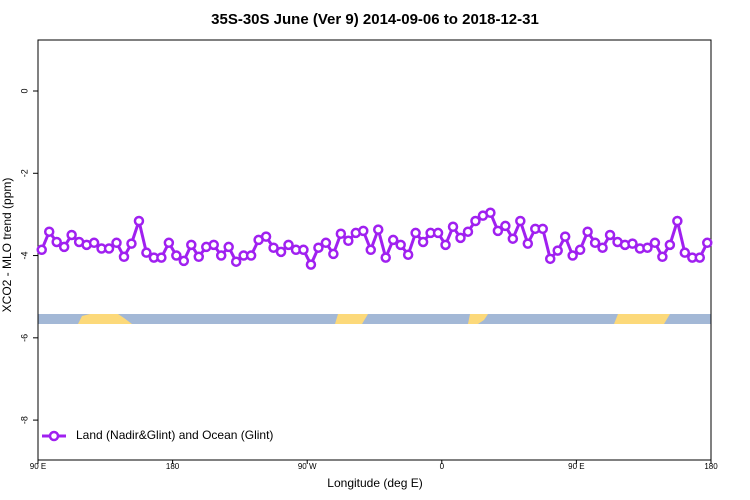 This screenshot has width=750, height=500. I want to click on y-tick-label: -2, so click(24, 173).